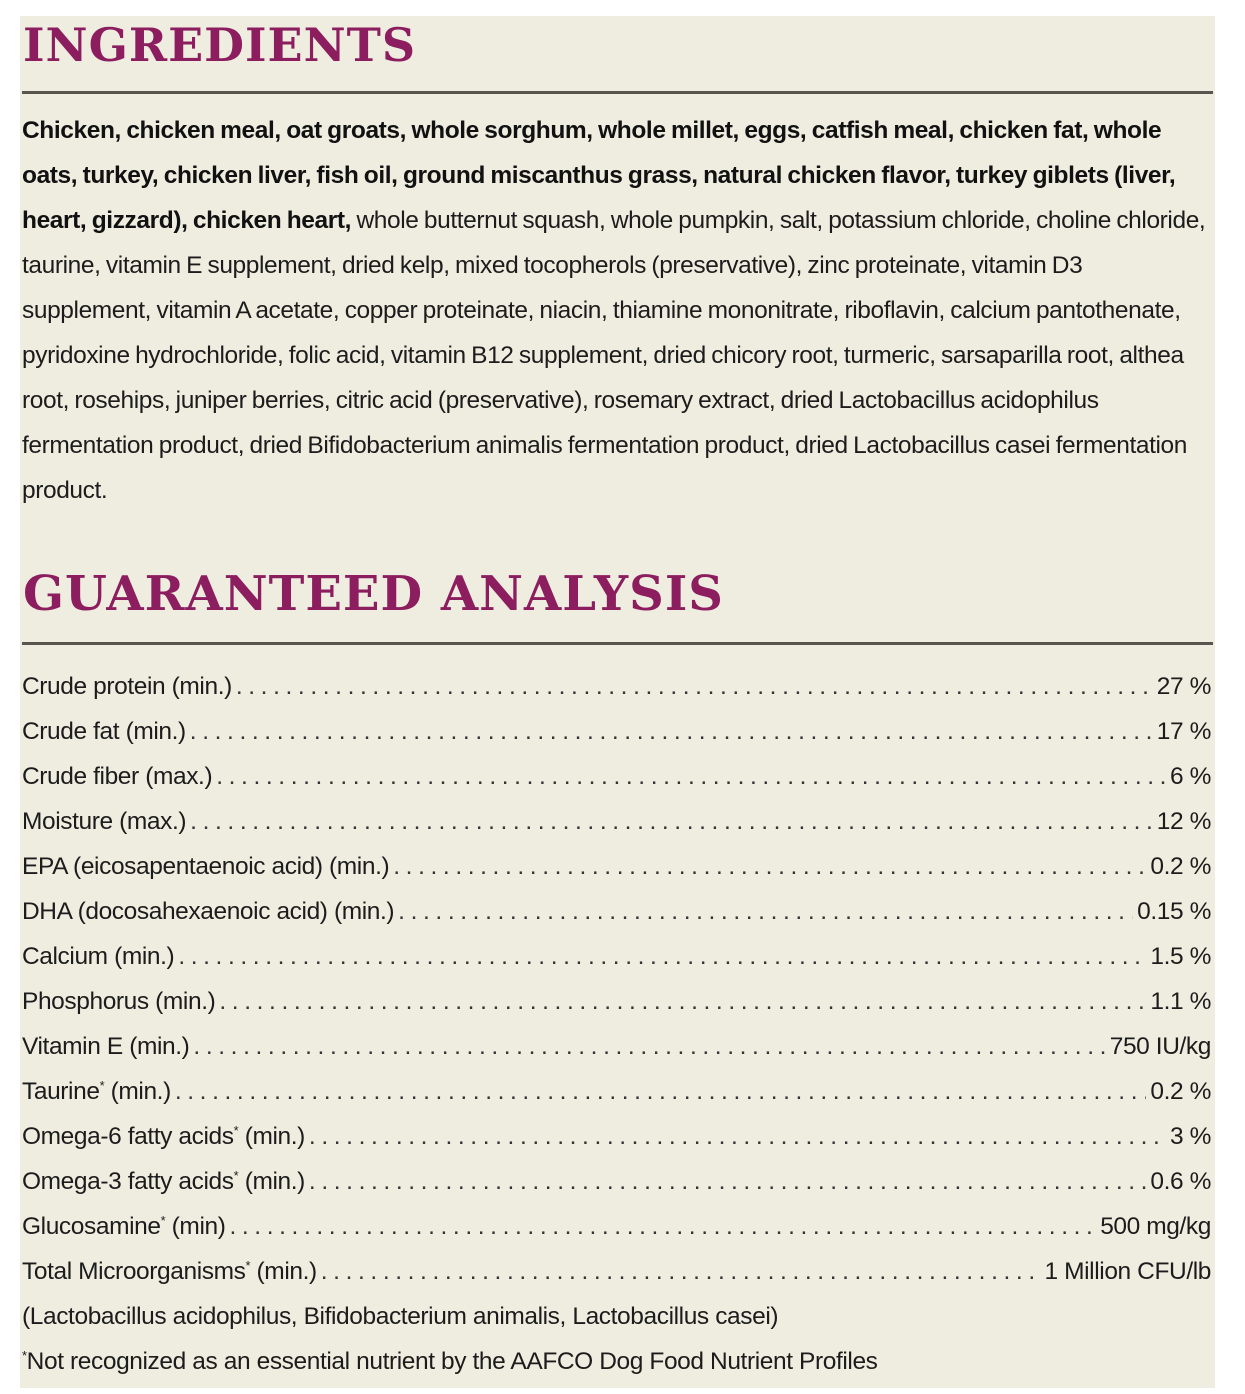 The height and width of the screenshot is (1394, 1245). What do you see at coordinates (1190, 1136) in the screenshot?
I see `analysis-row-value: 3 %` at bounding box center [1190, 1136].